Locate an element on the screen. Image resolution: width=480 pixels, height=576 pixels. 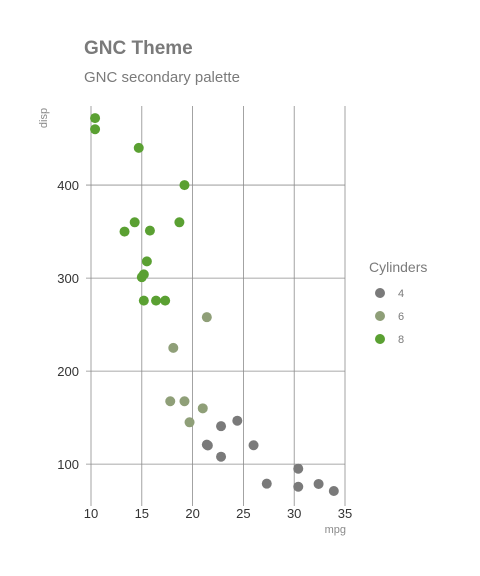
x-tick-label: 20 is located at coordinates (192, 513).